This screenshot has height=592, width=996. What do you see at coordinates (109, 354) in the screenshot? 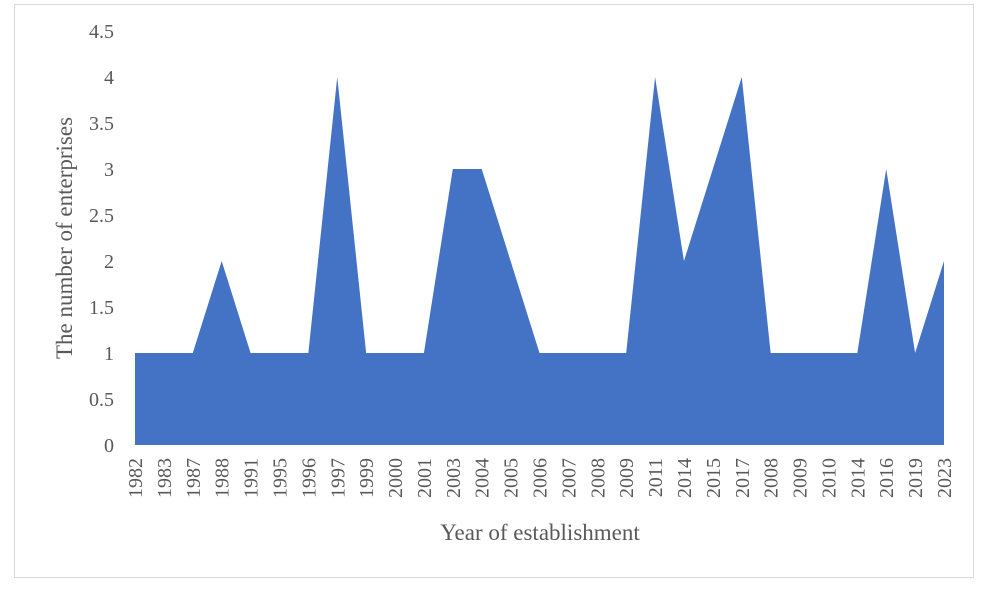
I see `y-tick-label: 1` at bounding box center [109, 354].